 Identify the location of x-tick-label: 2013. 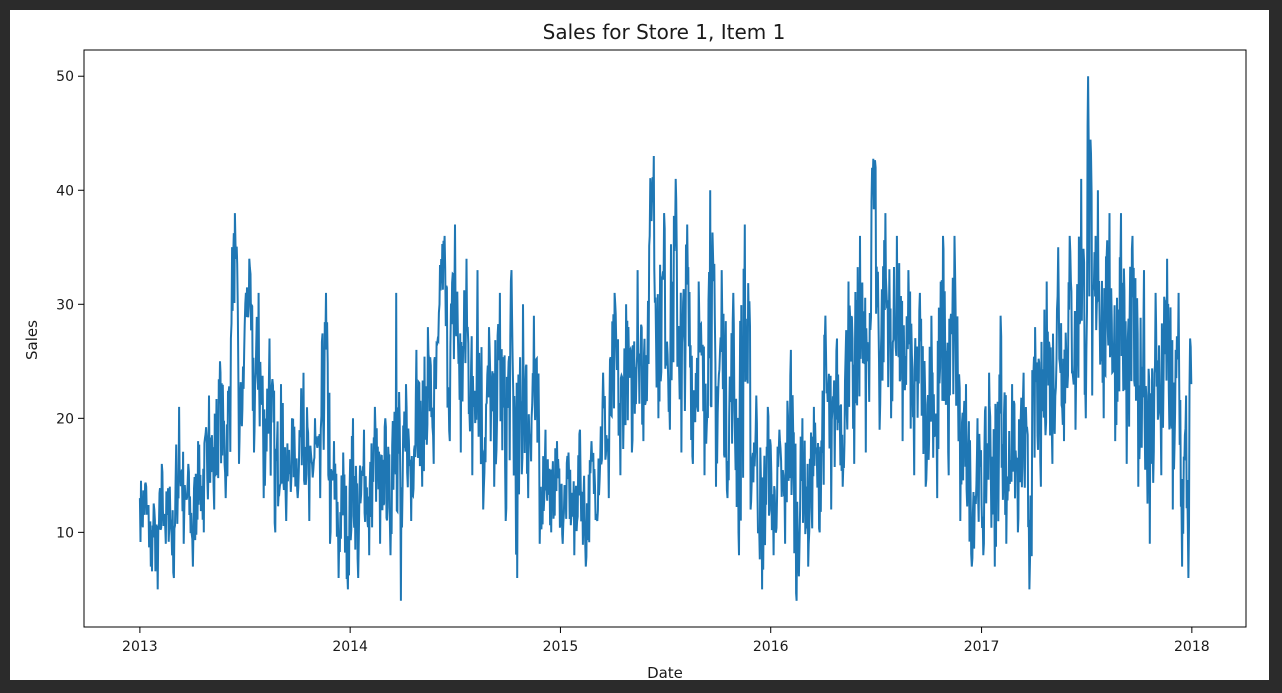
(140, 647).